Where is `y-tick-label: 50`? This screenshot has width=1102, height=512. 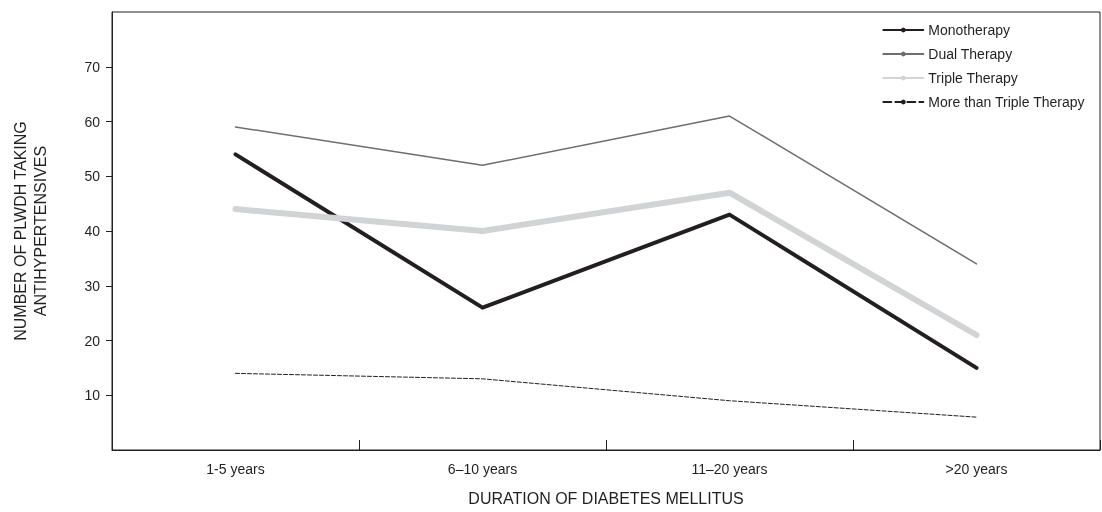
y-tick-label: 50 is located at coordinates (92, 176).